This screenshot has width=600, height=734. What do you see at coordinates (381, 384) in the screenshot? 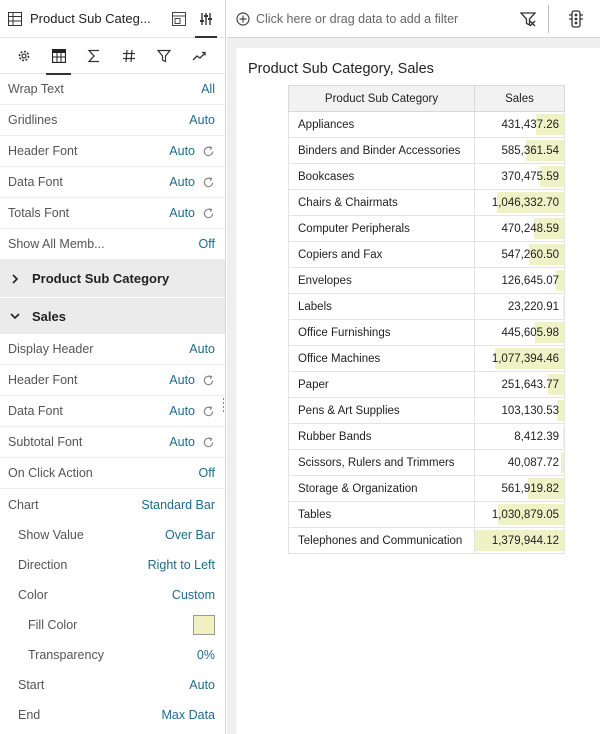
I see `category-cell: Paper` at bounding box center [381, 384].